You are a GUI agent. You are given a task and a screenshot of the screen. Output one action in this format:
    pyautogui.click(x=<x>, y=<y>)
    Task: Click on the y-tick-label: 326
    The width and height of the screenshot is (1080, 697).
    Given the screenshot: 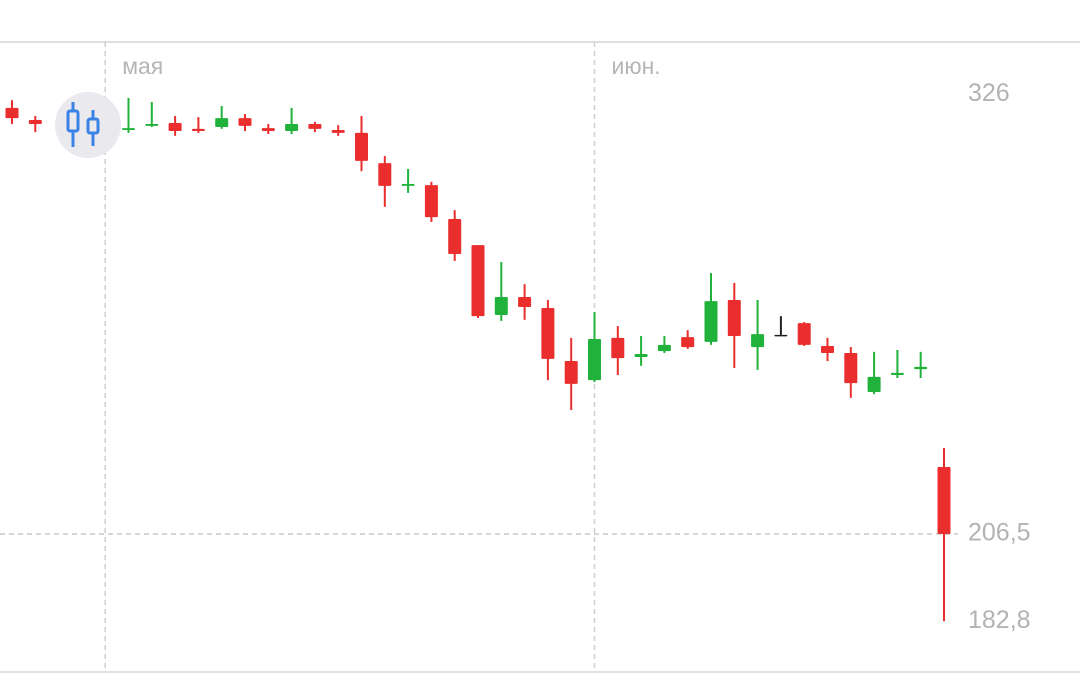 What is the action you would take?
    pyautogui.click(x=989, y=93)
    